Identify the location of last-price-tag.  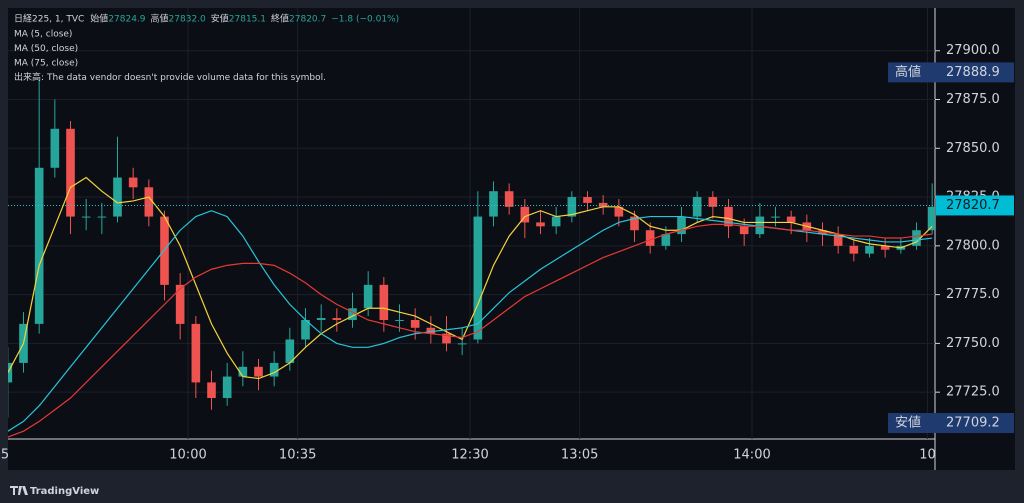
(975, 205).